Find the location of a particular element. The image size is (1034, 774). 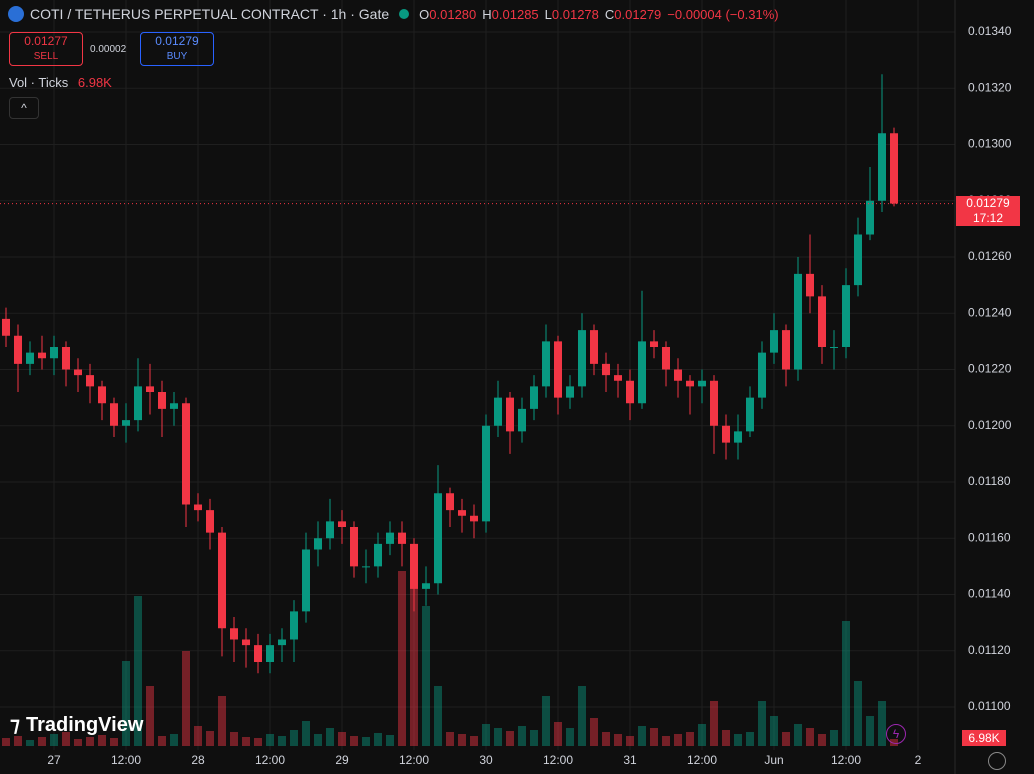

spread: 0.00002 is located at coordinates (108, 49).